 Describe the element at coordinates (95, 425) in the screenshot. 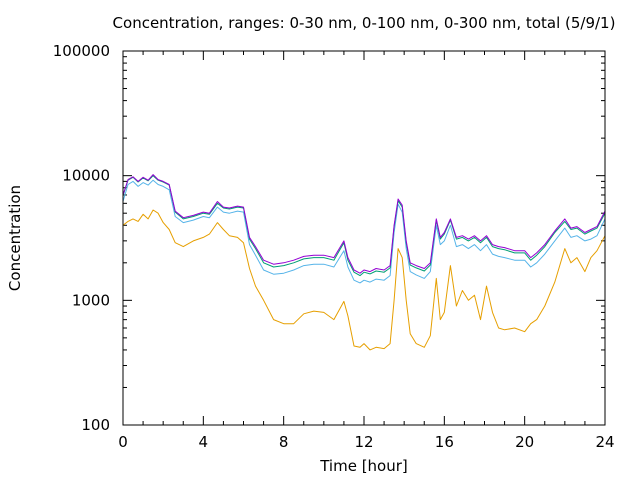

I see `y-tick-label: 100` at that location.